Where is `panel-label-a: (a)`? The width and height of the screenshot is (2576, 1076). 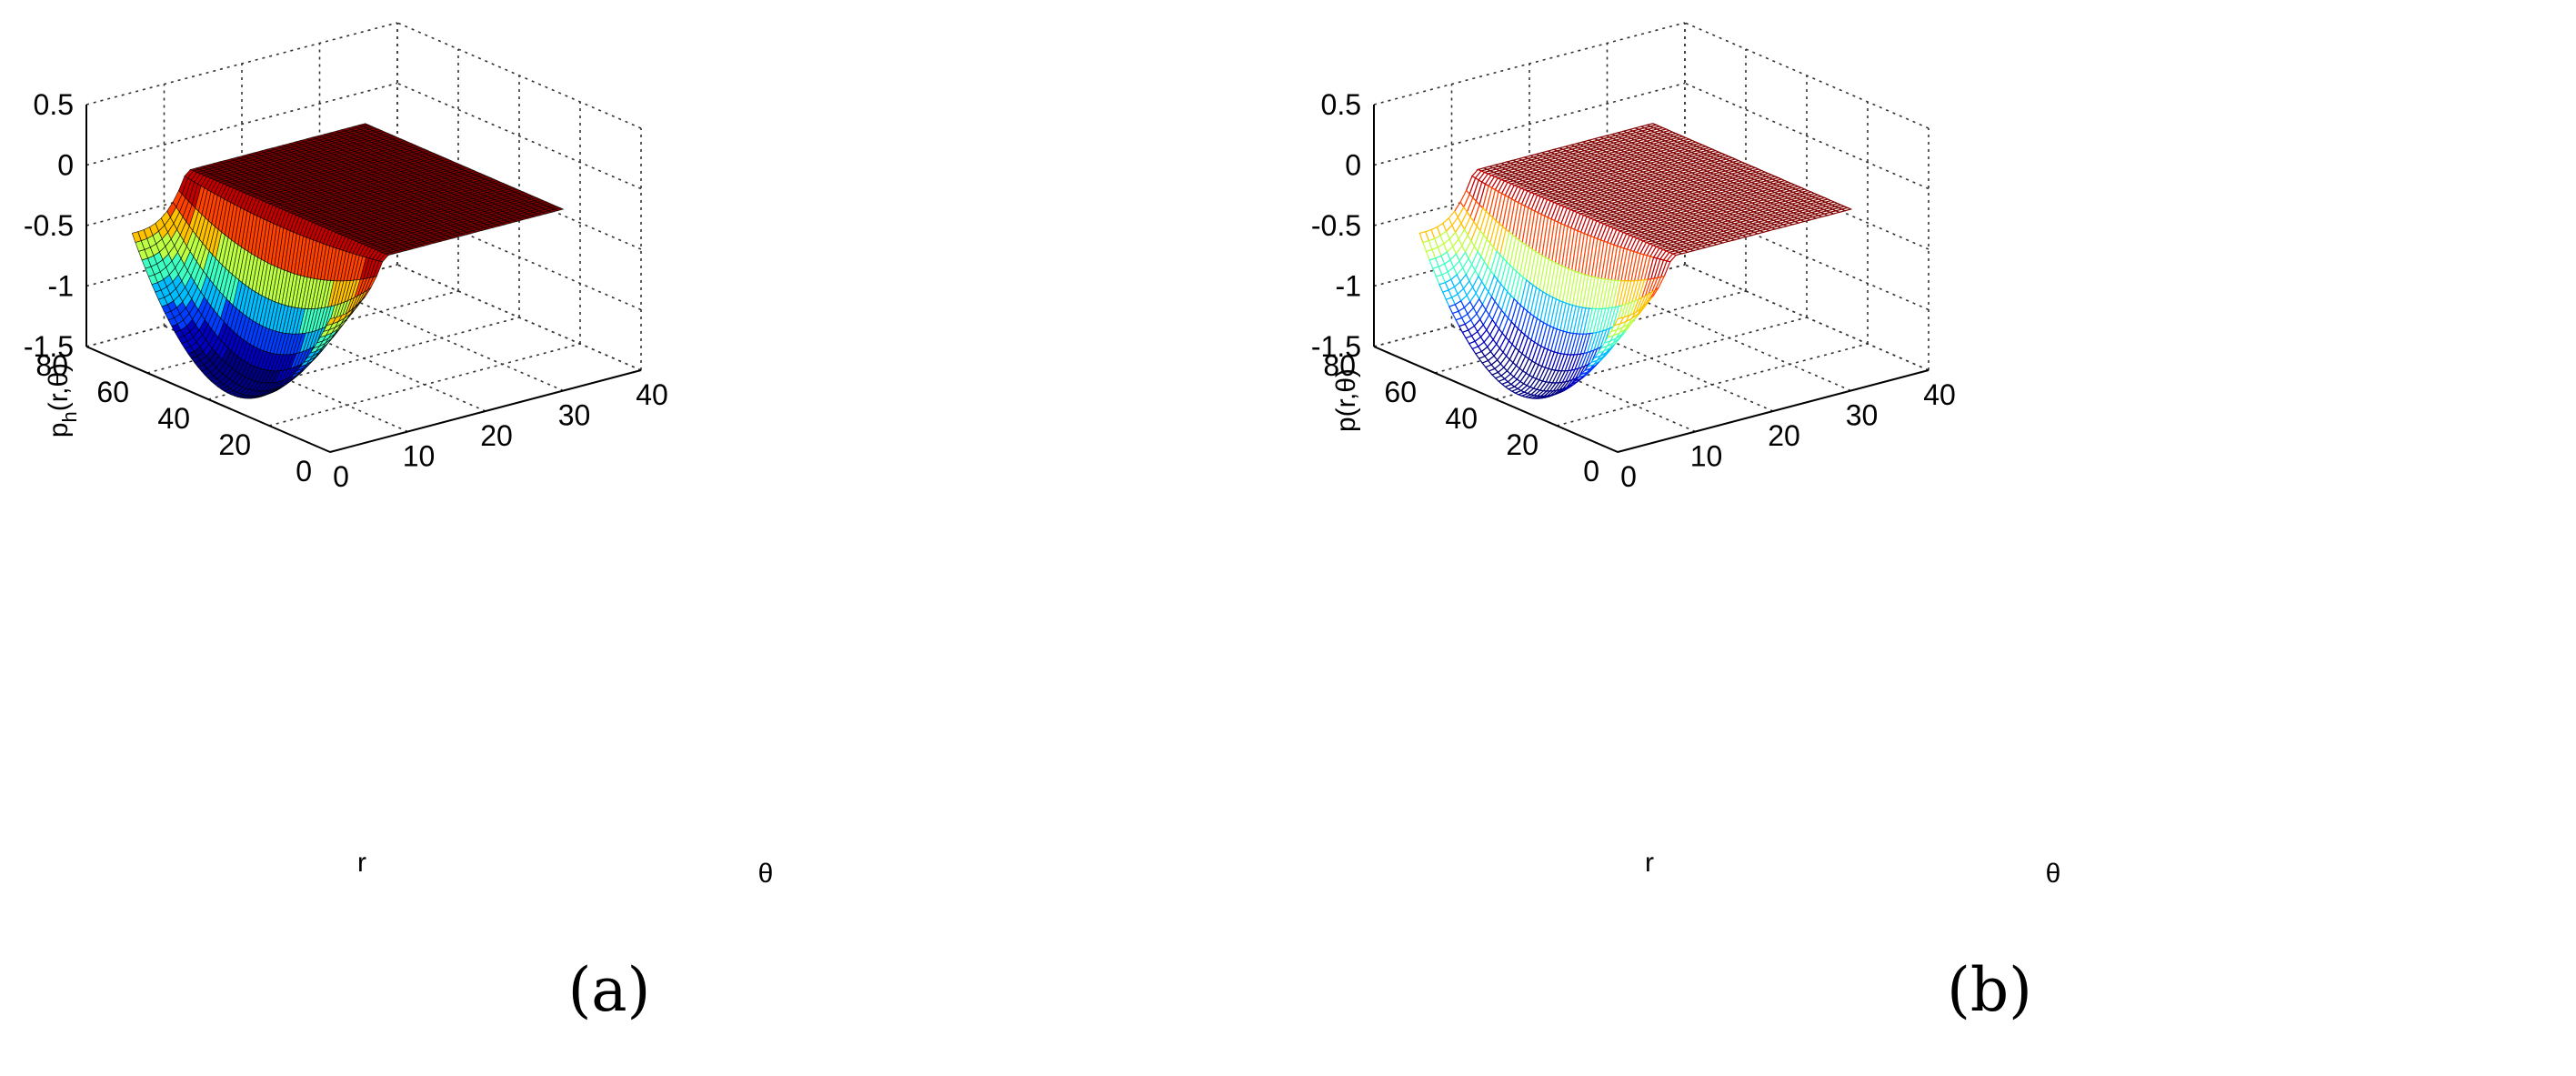
panel-label-a: (a) is located at coordinates (609, 990).